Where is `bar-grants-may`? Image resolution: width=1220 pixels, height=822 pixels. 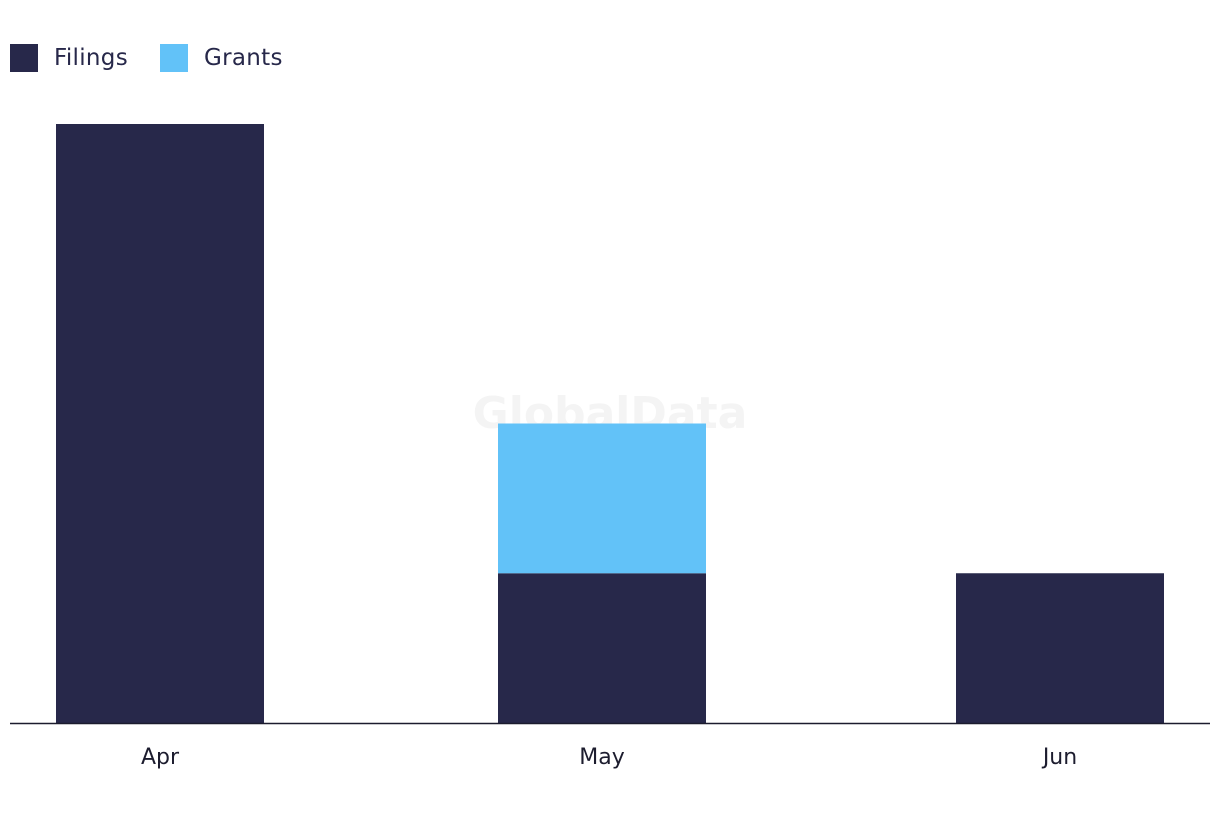 bar-grants-may is located at coordinates (602, 498).